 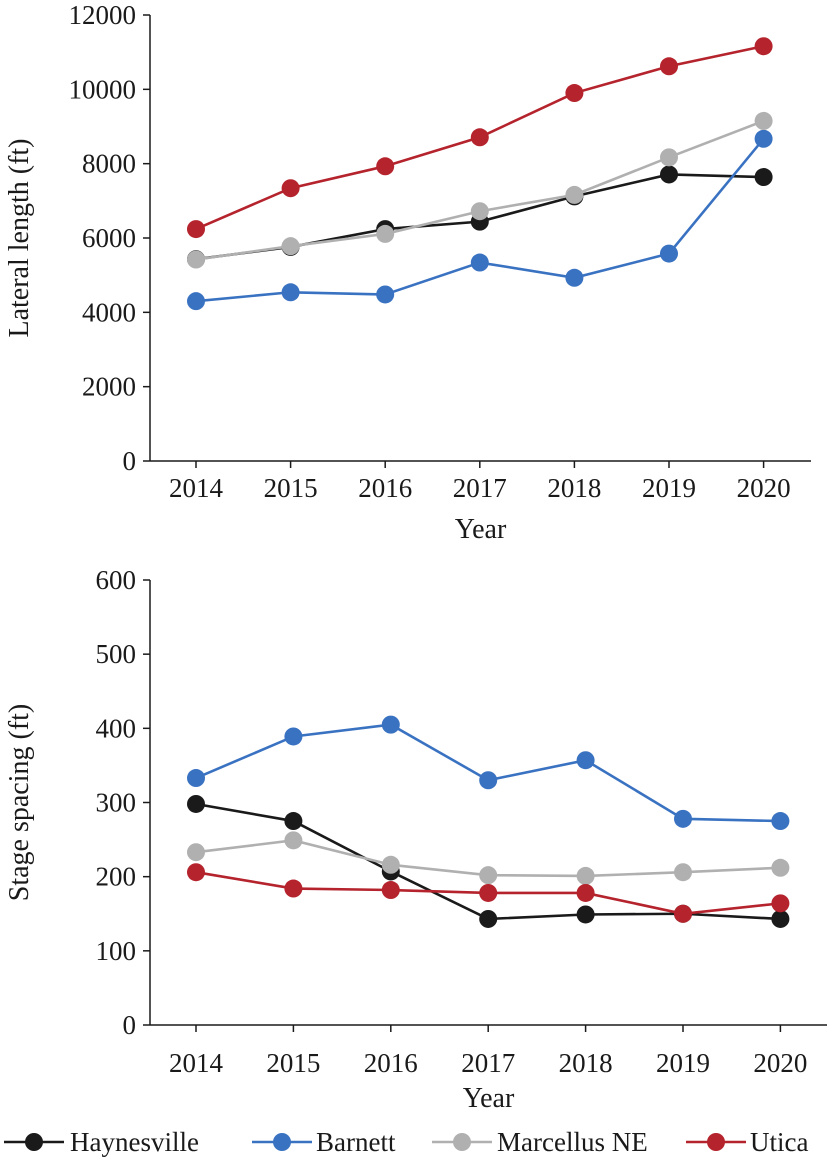 I want to click on legend-label: Utica, so click(x=779, y=1142).